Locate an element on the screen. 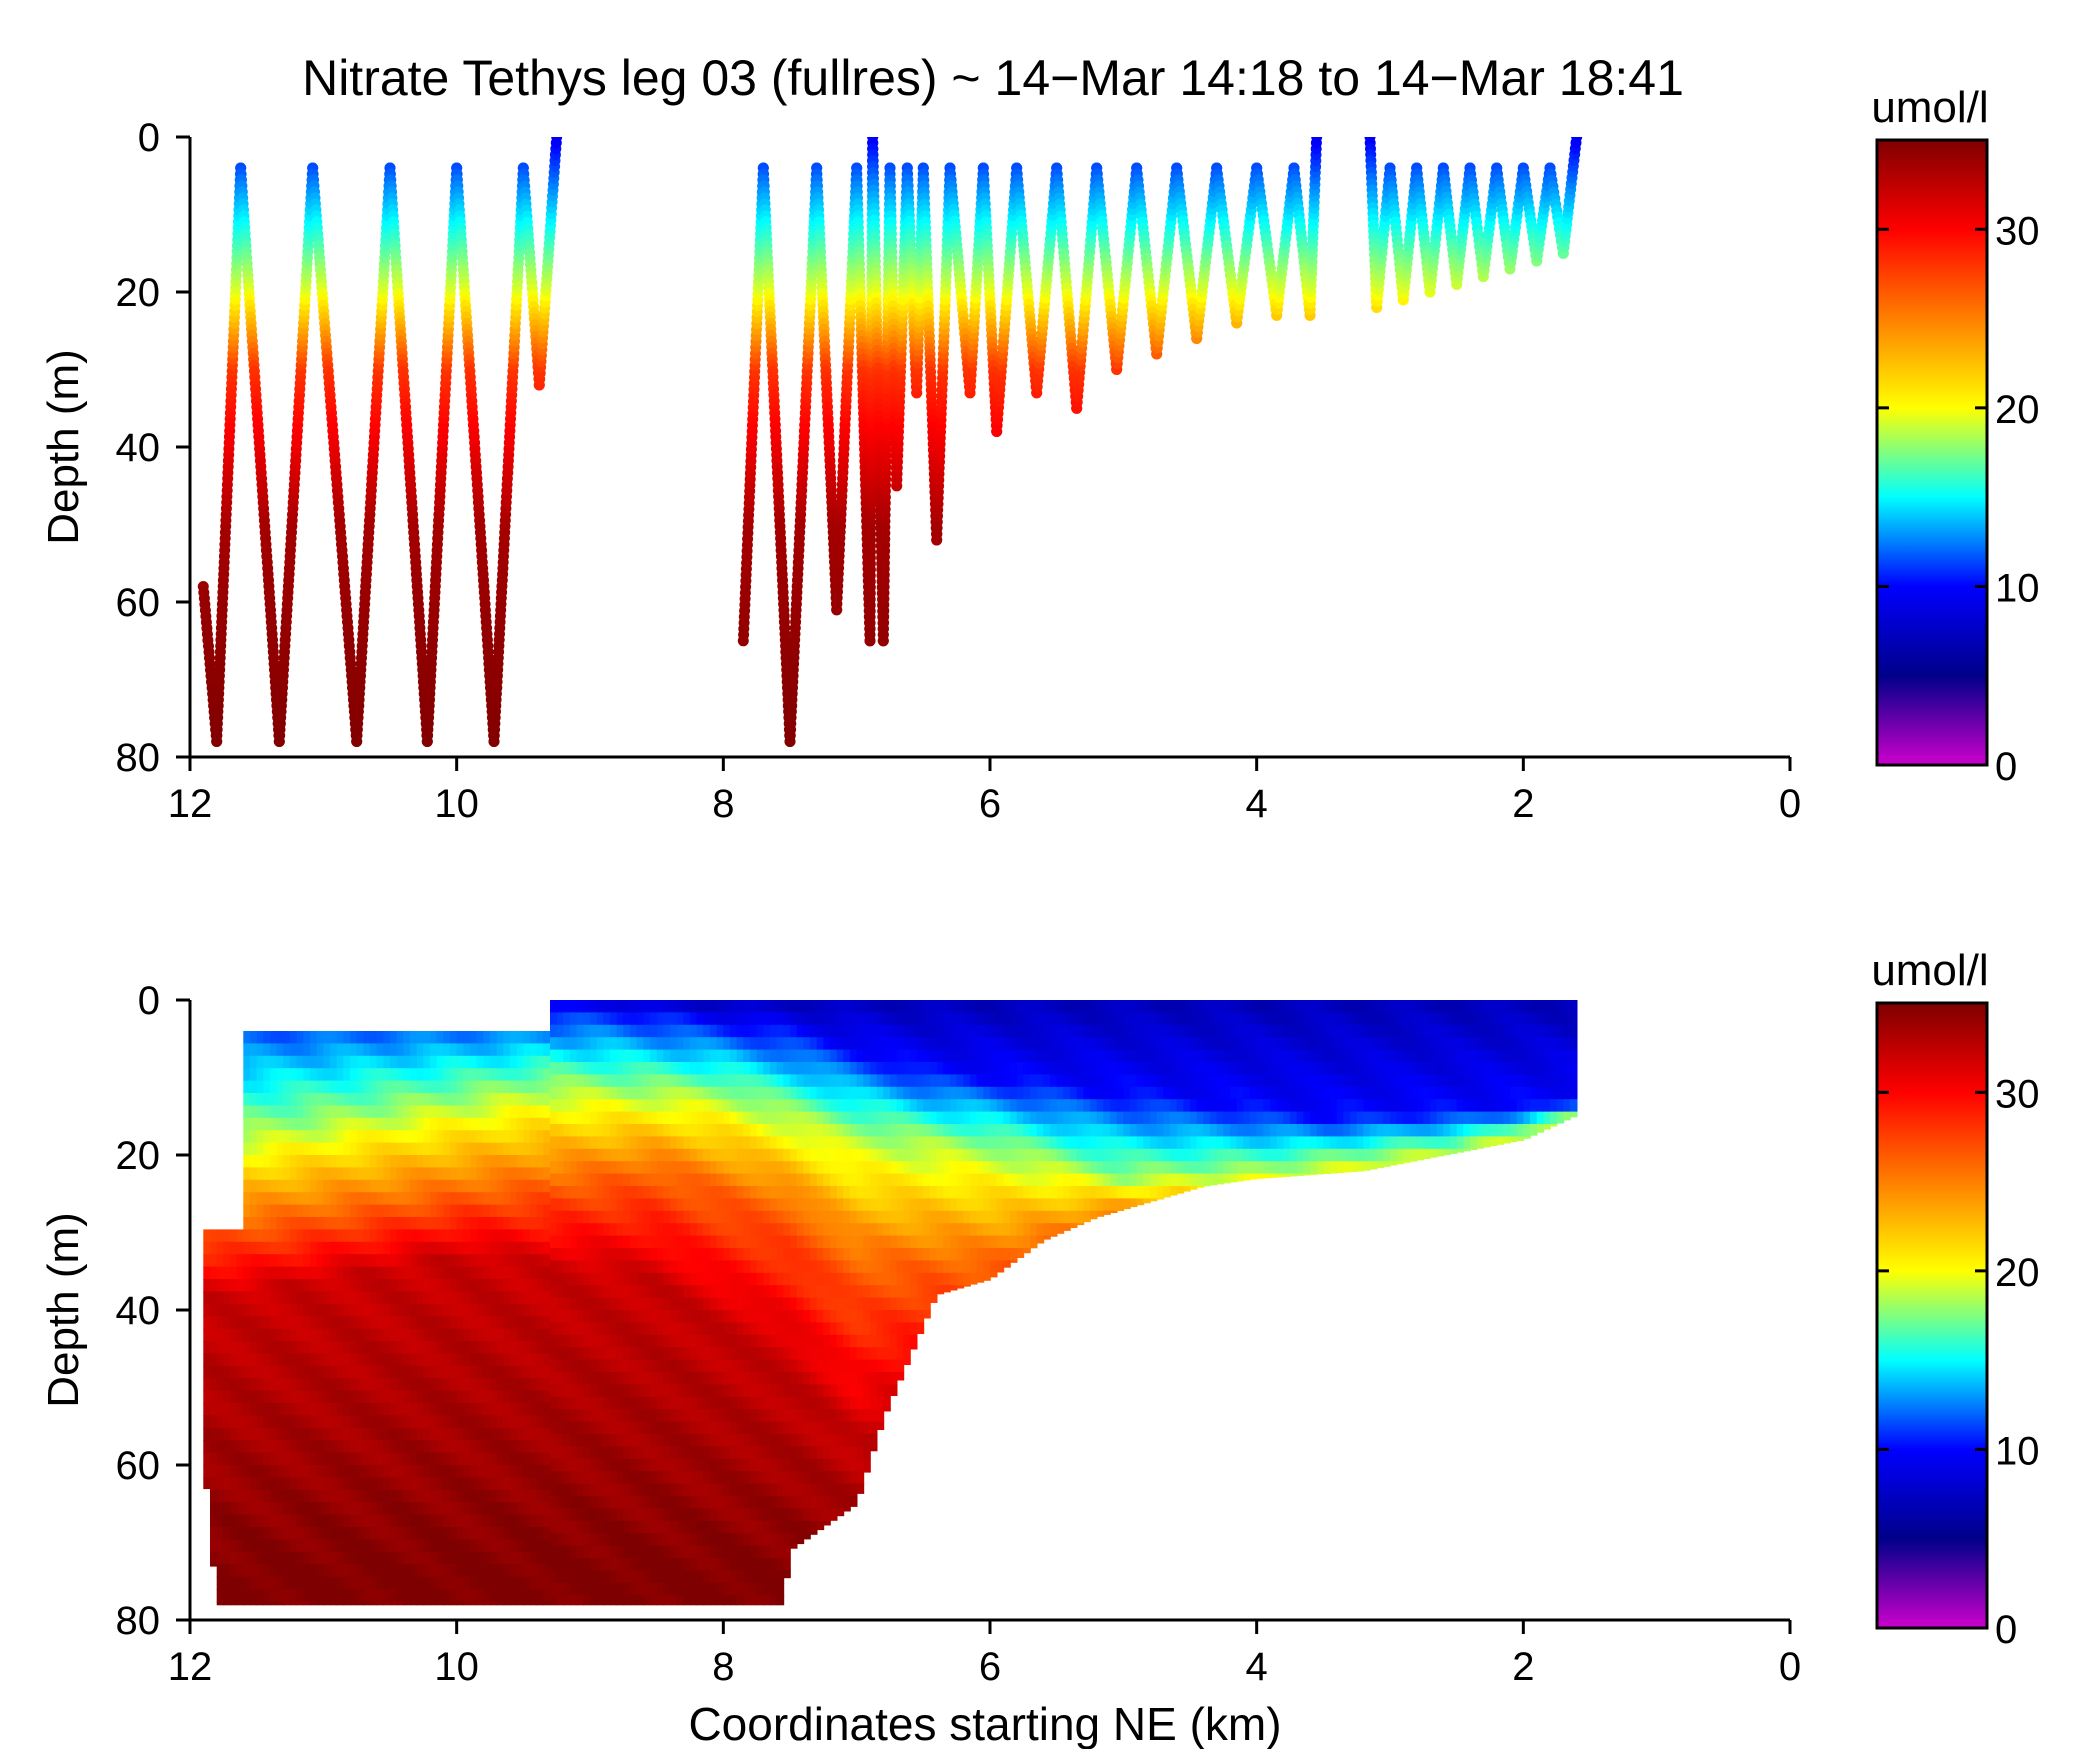 This screenshot has height=1749, width=2091. y-tick-label: 40 is located at coordinates (138, 448).